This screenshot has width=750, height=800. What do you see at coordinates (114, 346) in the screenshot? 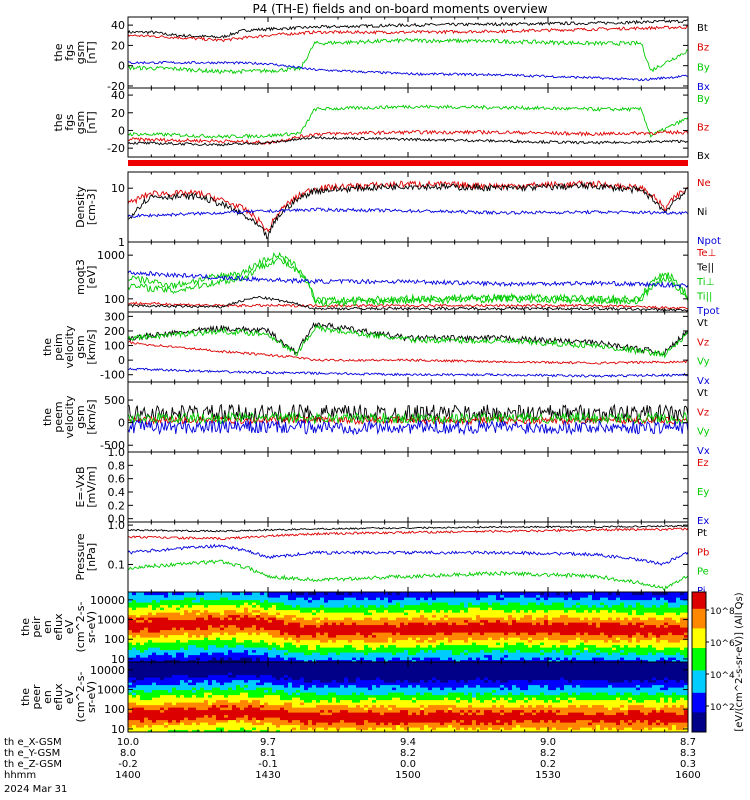
I see `y-tick-label-5-3: 100` at bounding box center [114, 346].